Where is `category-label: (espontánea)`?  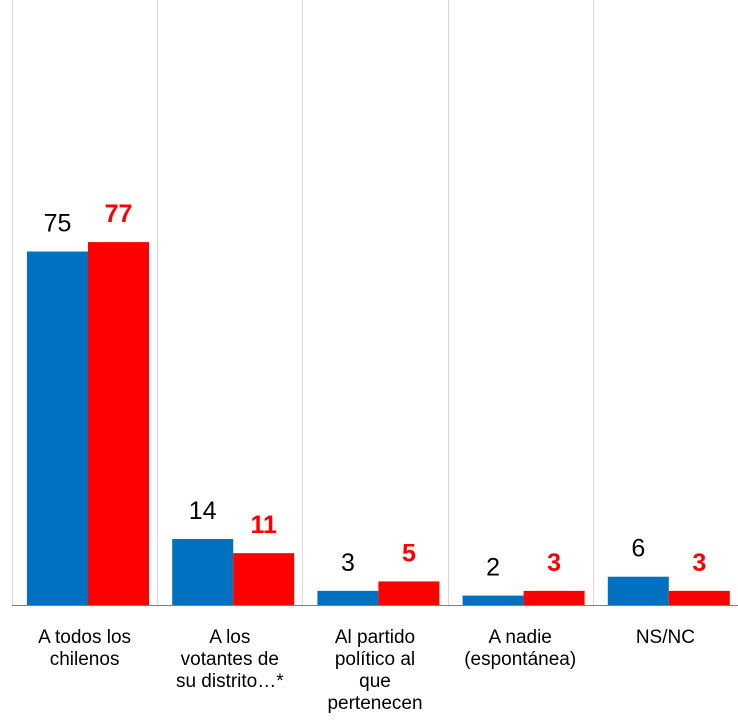 category-label: (espontánea) is located at coordinates (520, 659).